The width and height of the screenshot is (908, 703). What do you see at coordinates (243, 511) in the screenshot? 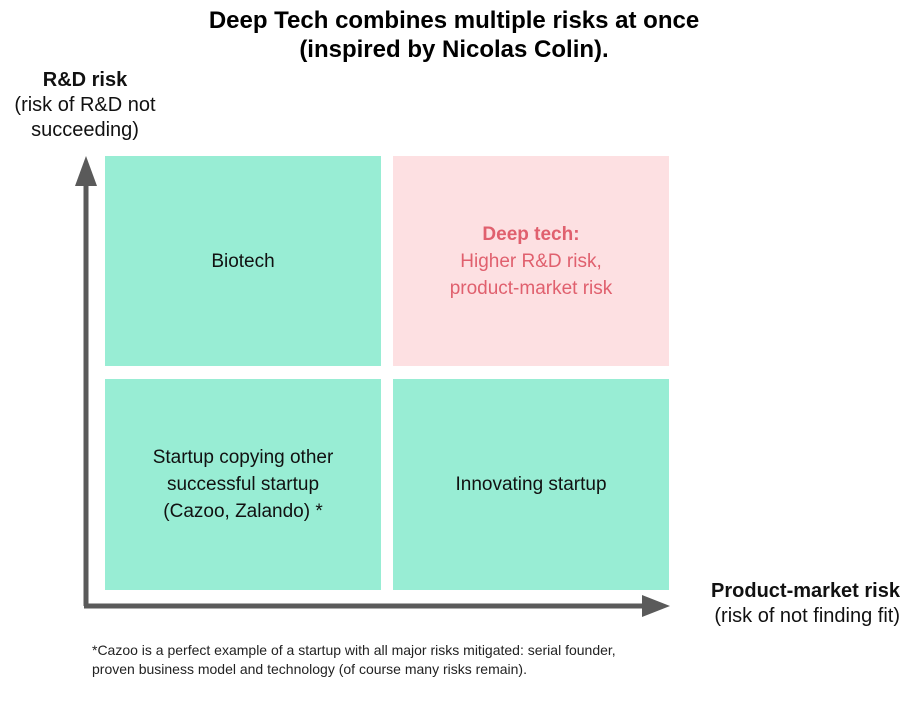
I see `copying-startup-line-3: (Cazoo, Zalando) *` at bounding box center [243, 511].